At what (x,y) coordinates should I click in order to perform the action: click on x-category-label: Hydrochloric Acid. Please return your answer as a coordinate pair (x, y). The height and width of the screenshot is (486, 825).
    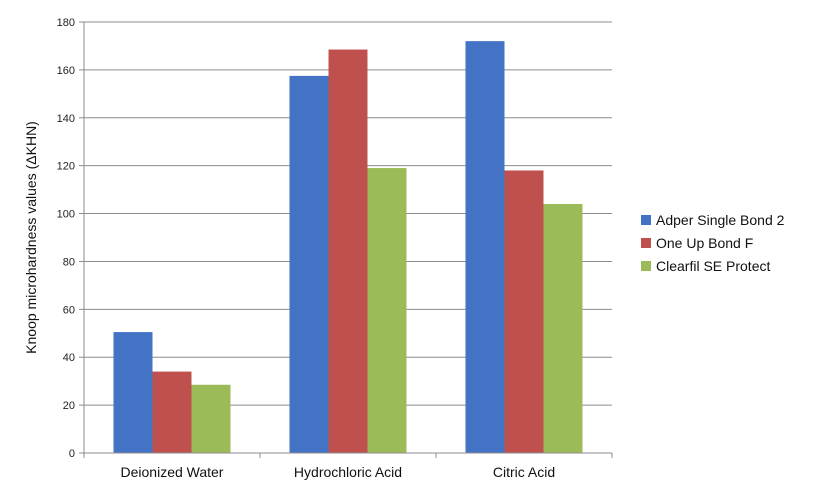
    Looking at the image, I should click on (348, 472).